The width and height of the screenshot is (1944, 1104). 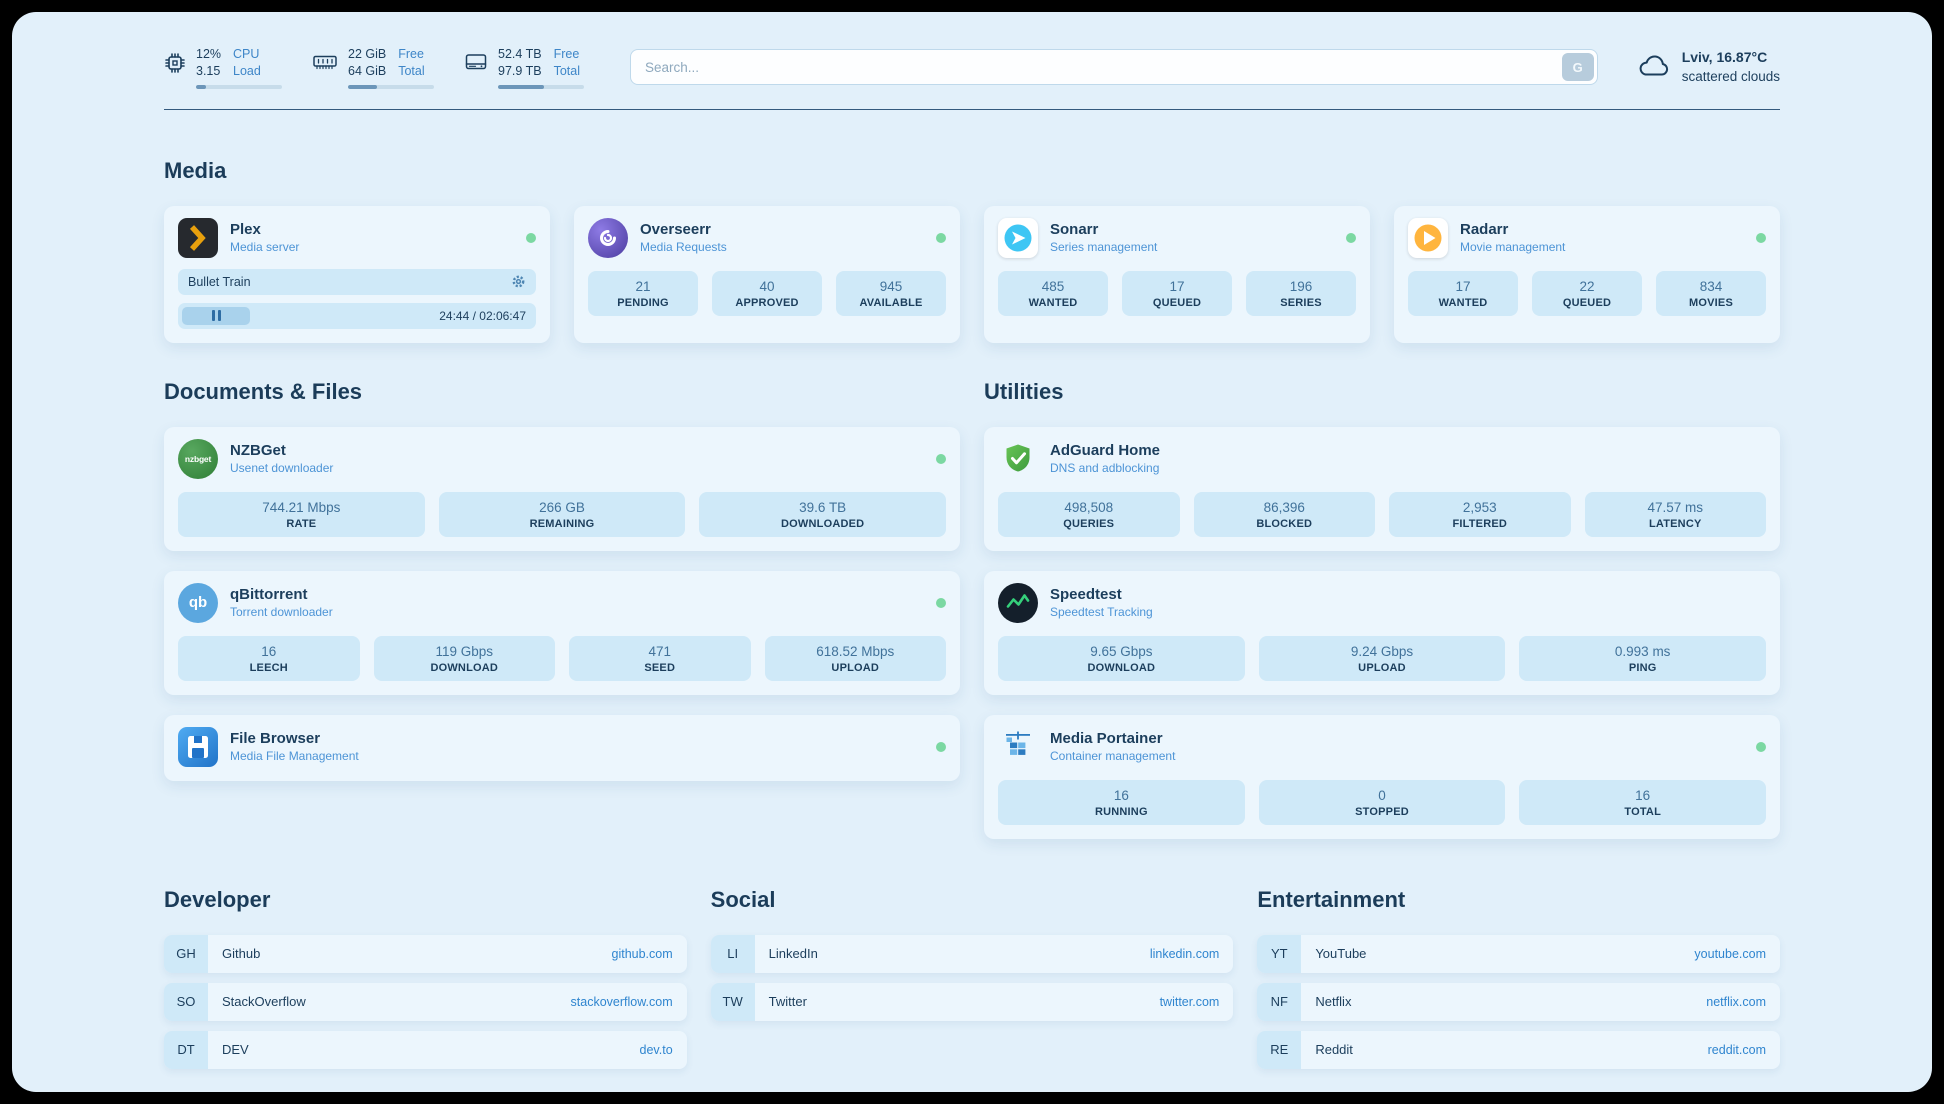 What do you see at coordinates (518, 281) in the screenshot?
I see `gear-icon` at bounding box center [518, 281].